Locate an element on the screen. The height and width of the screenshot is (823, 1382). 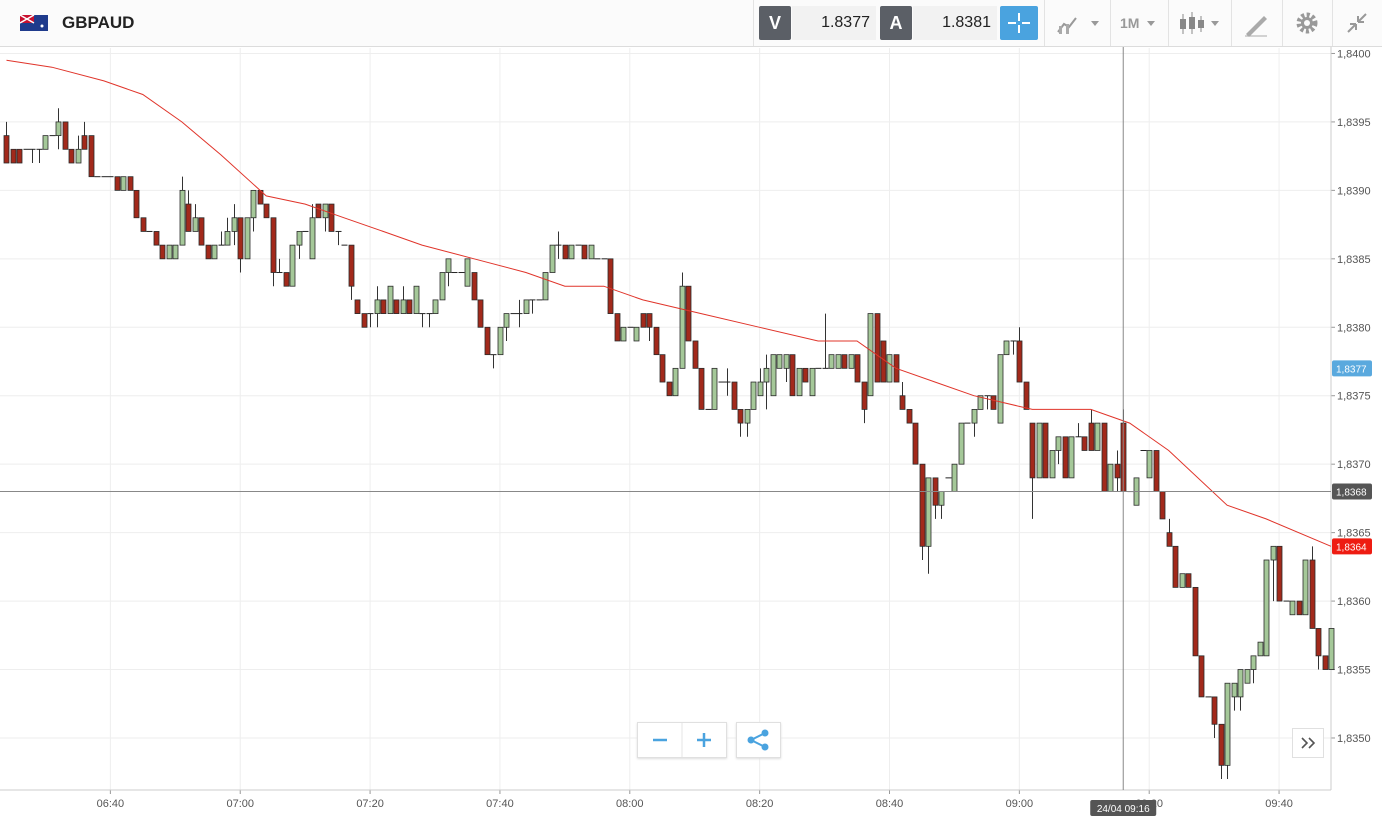
zoom-controls is located at coordinates (682, 740).